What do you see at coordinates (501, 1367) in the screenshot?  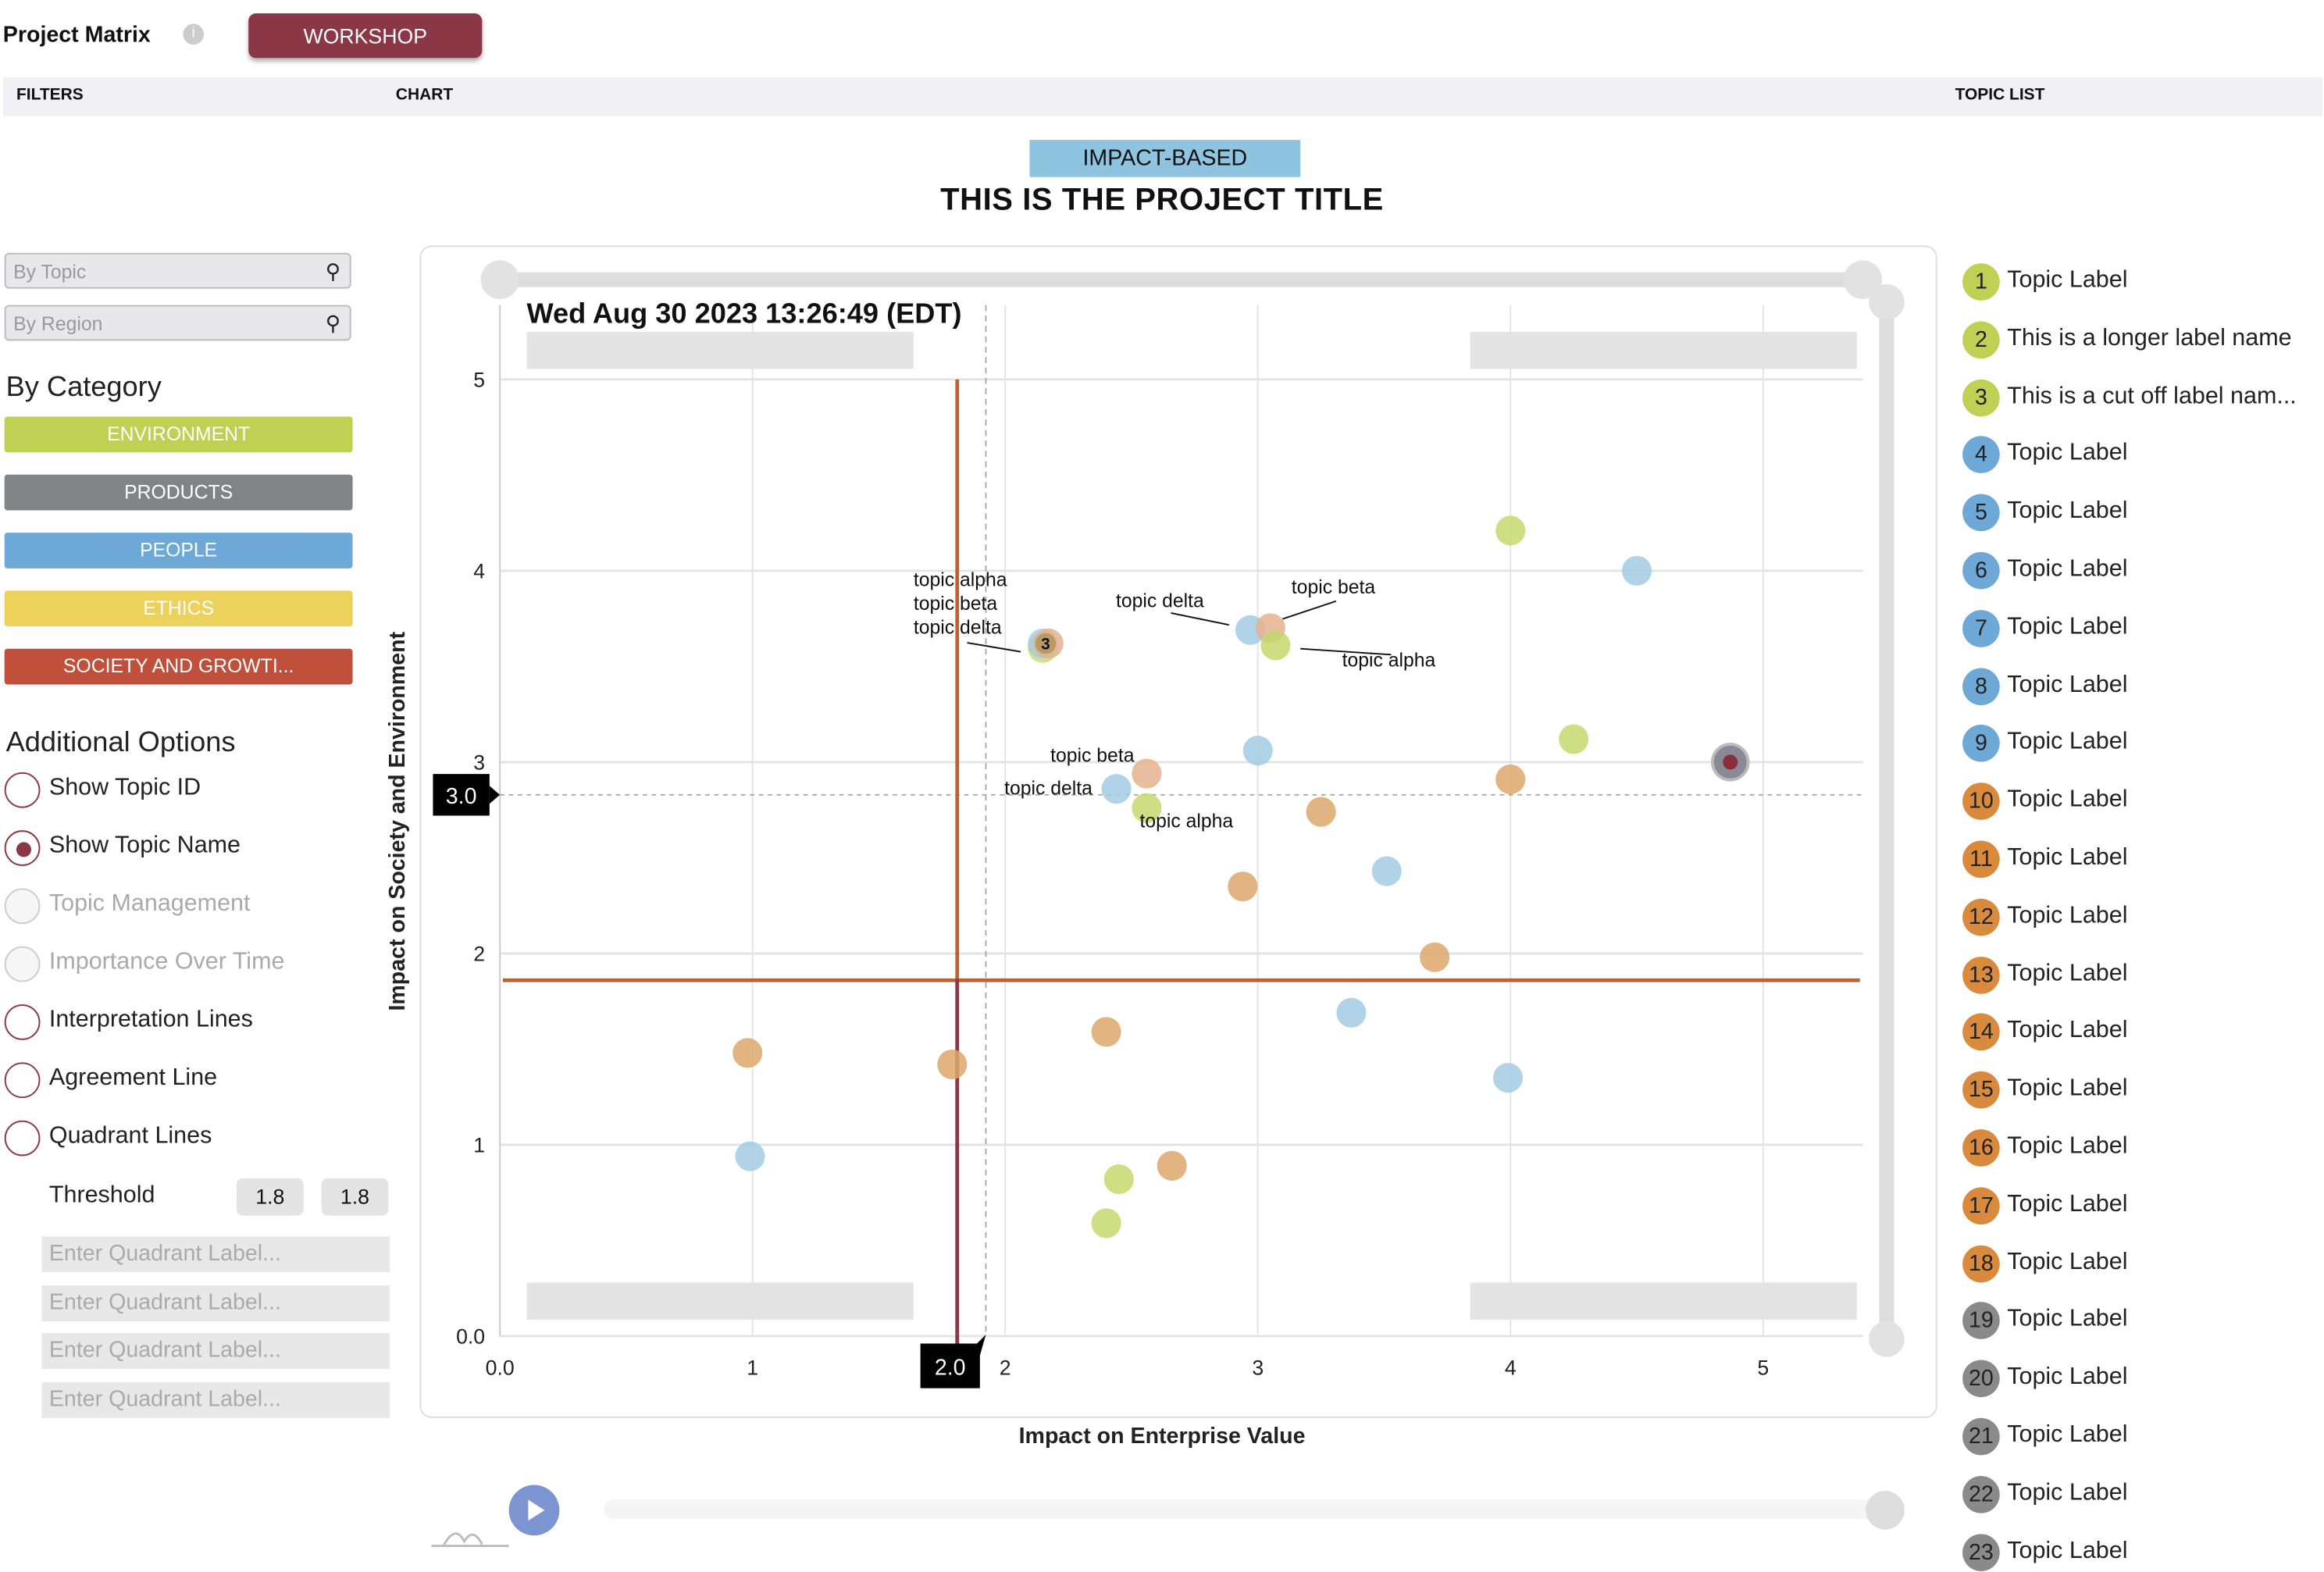 I see `x-tick-label: 0.0` at bounding box center [501, 1367].